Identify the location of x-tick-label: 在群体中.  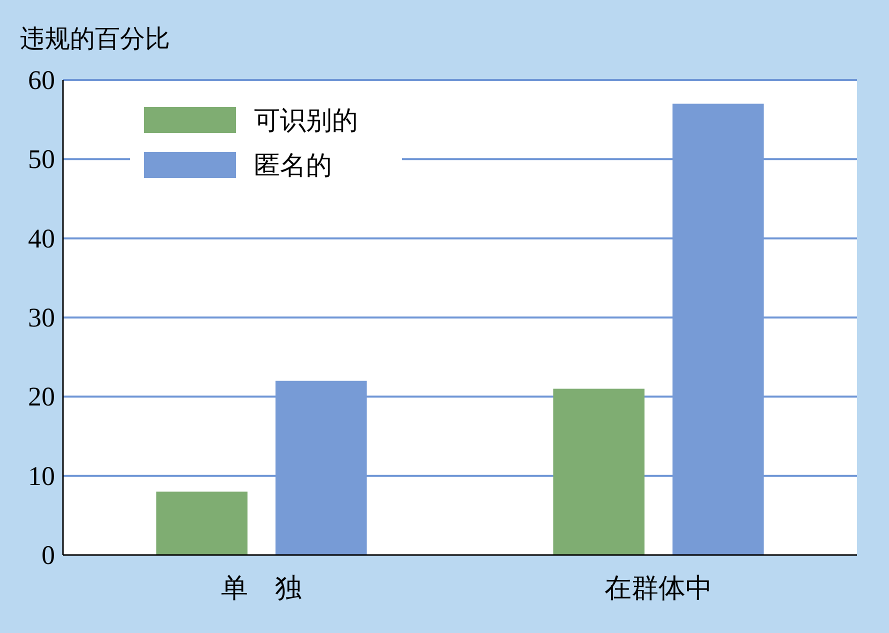
(658, 588).